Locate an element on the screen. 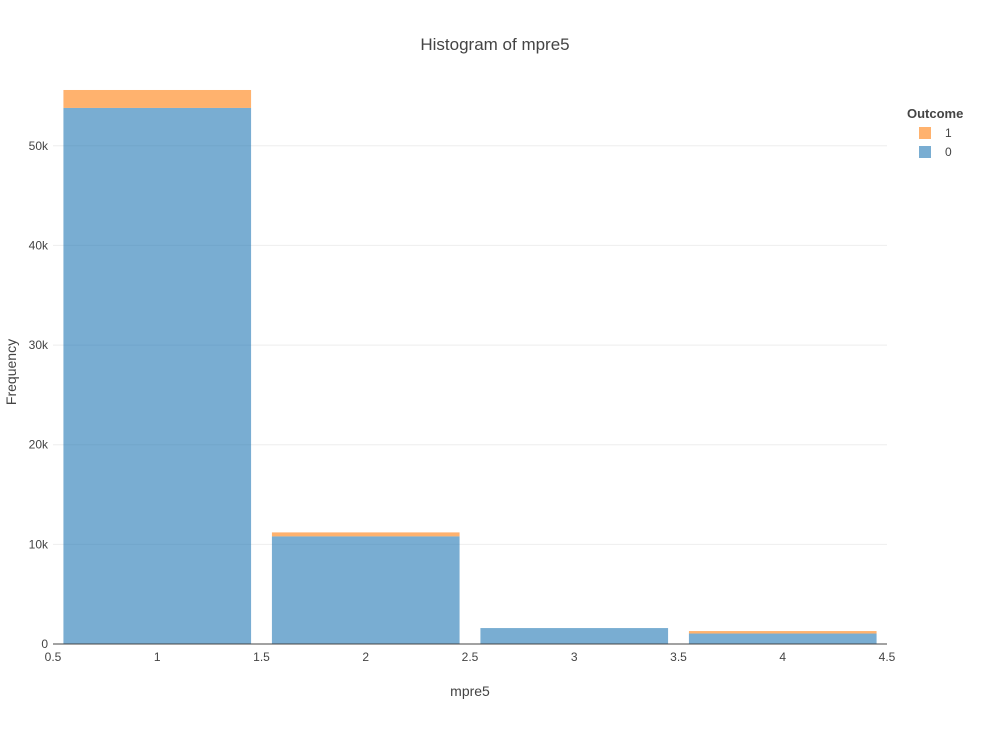 This screenshot has height=744, width=992. y-tick-labels: 0 10k 20k 30k 40k 50k is located at coordinates (39, 395).